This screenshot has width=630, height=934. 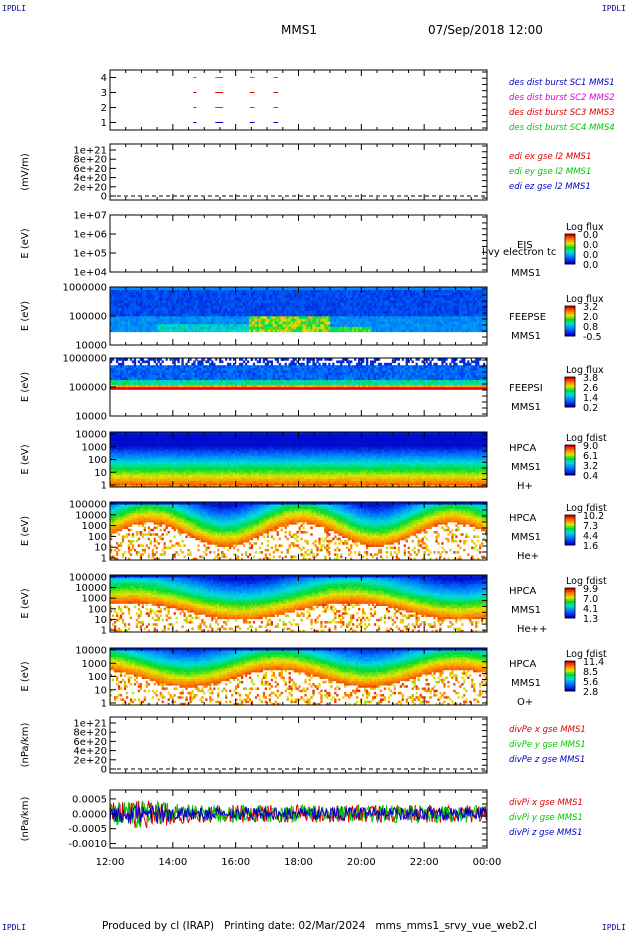 What do you see at coordinates (570, 314) in the screenshot?
I see `colorbar-swatch` at bounding box center [570, 314].